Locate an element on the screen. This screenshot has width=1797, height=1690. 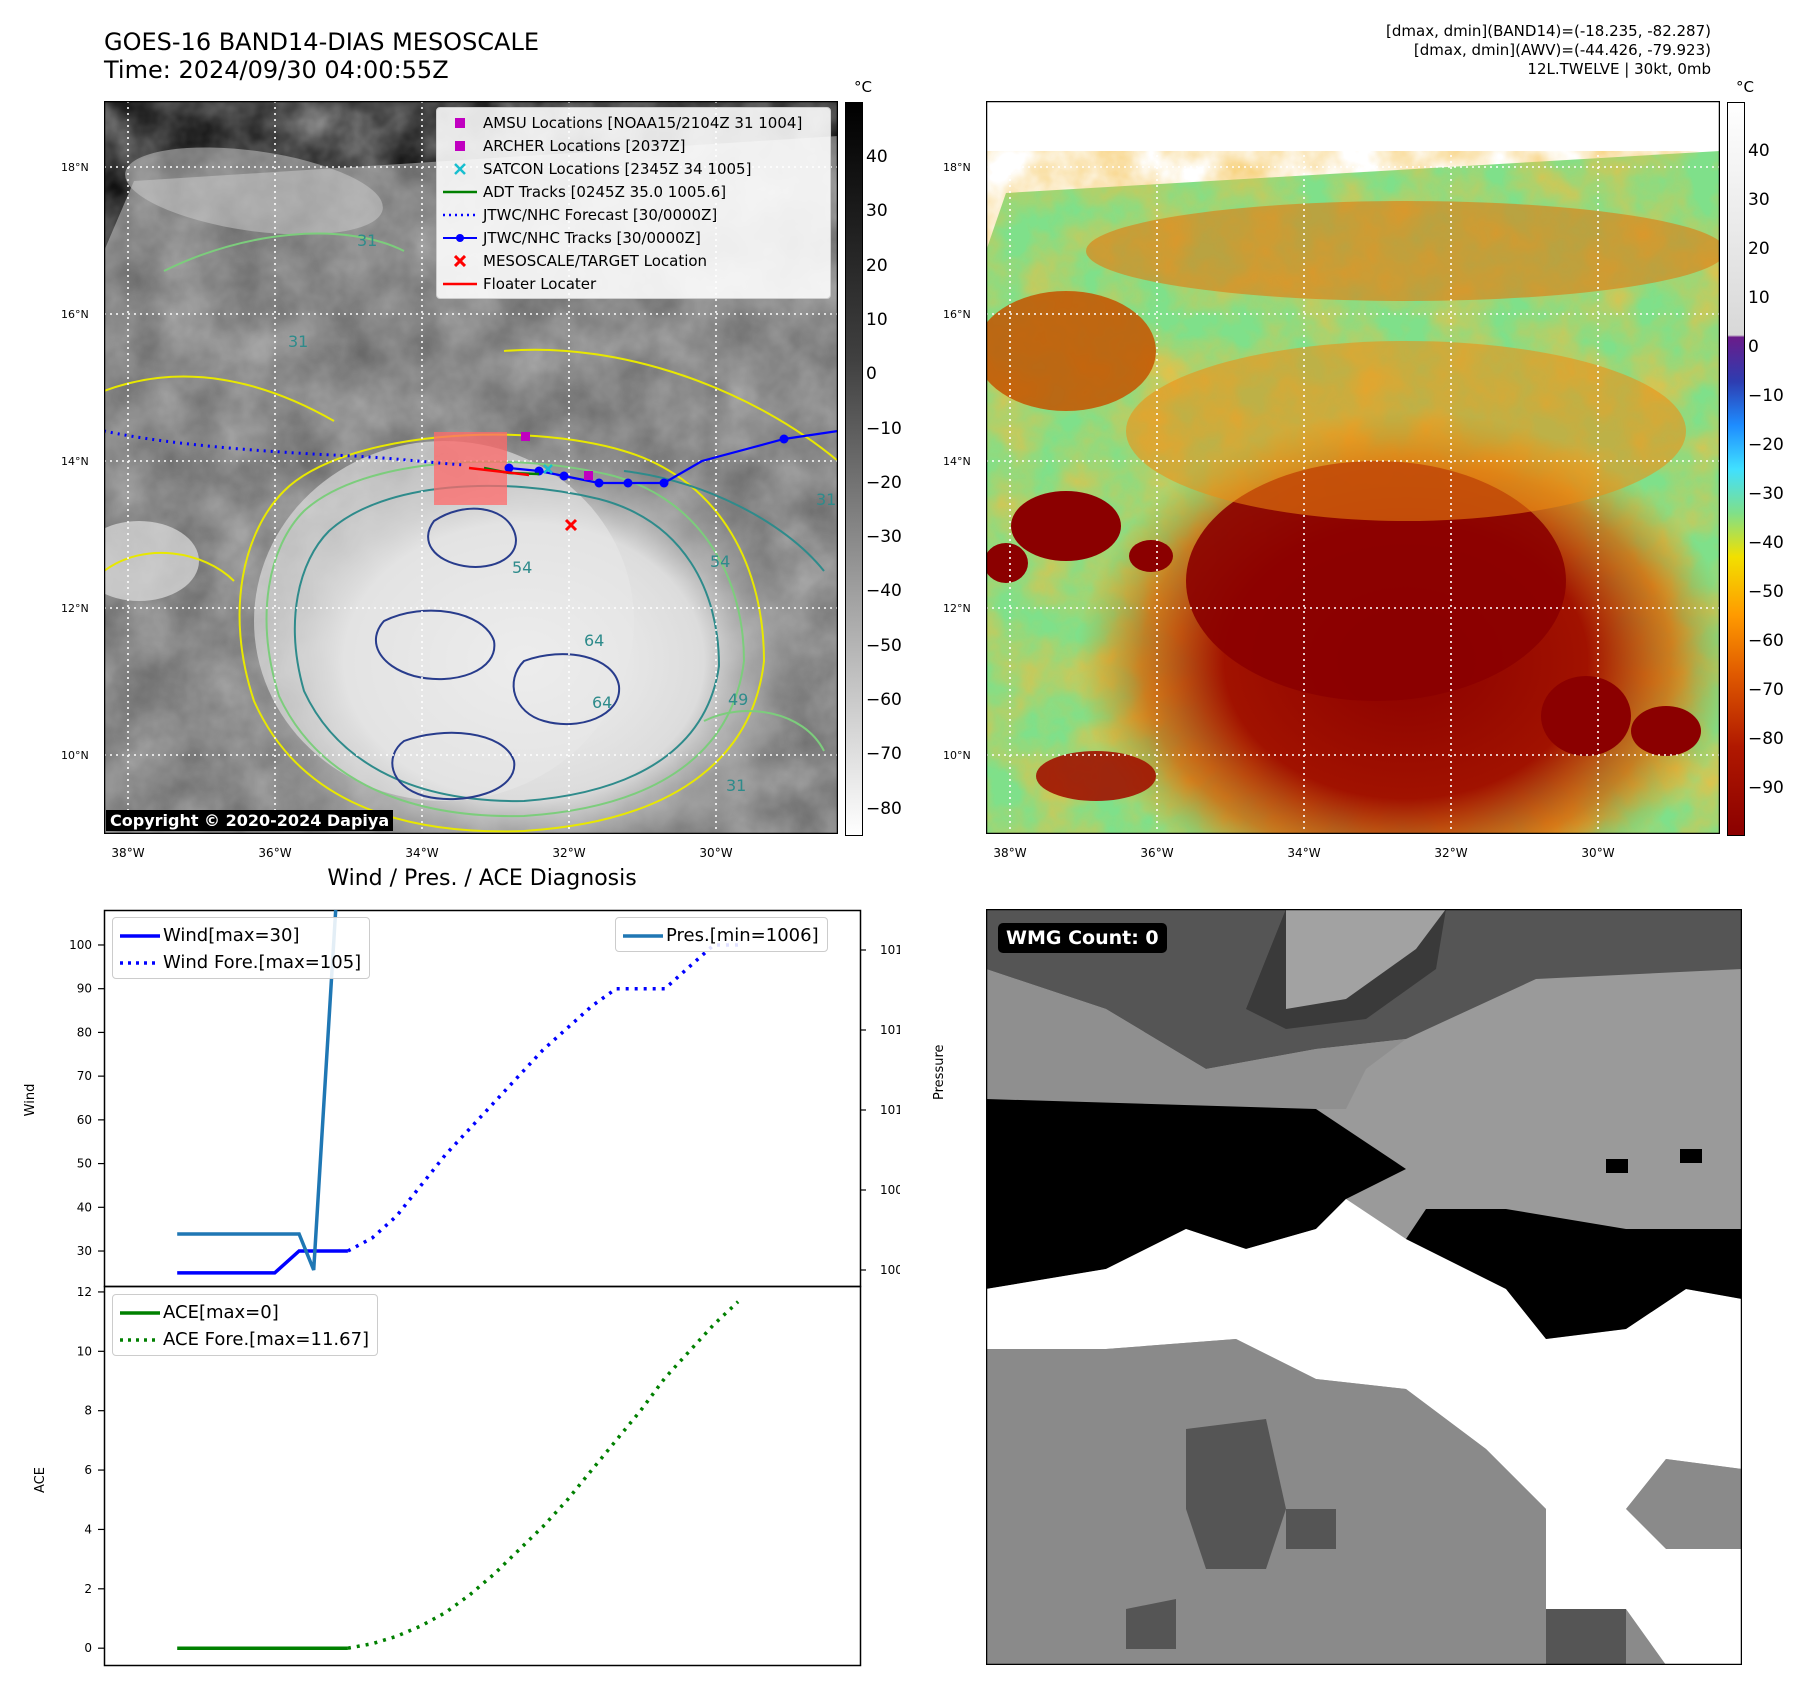
wind-tick-label: 40 is located at coordinates (84, 1207).